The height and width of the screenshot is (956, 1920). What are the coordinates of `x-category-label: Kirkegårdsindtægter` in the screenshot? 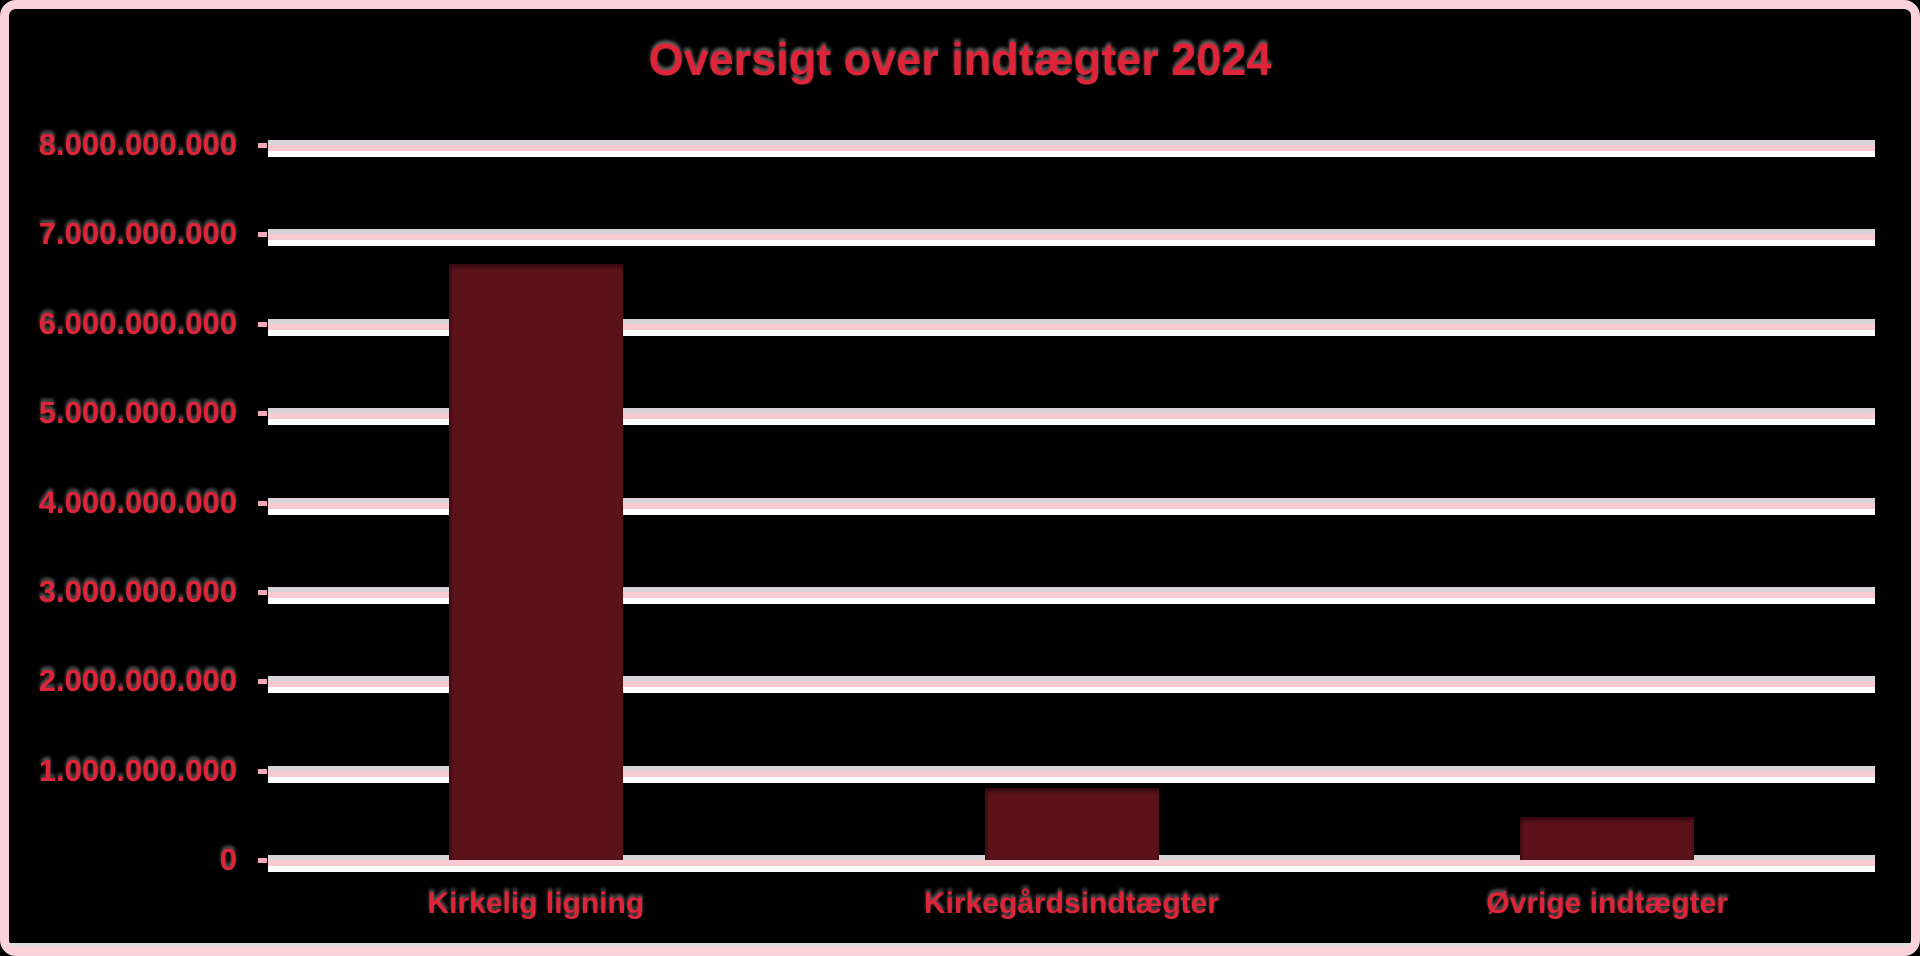 It's located at (1071, 903).